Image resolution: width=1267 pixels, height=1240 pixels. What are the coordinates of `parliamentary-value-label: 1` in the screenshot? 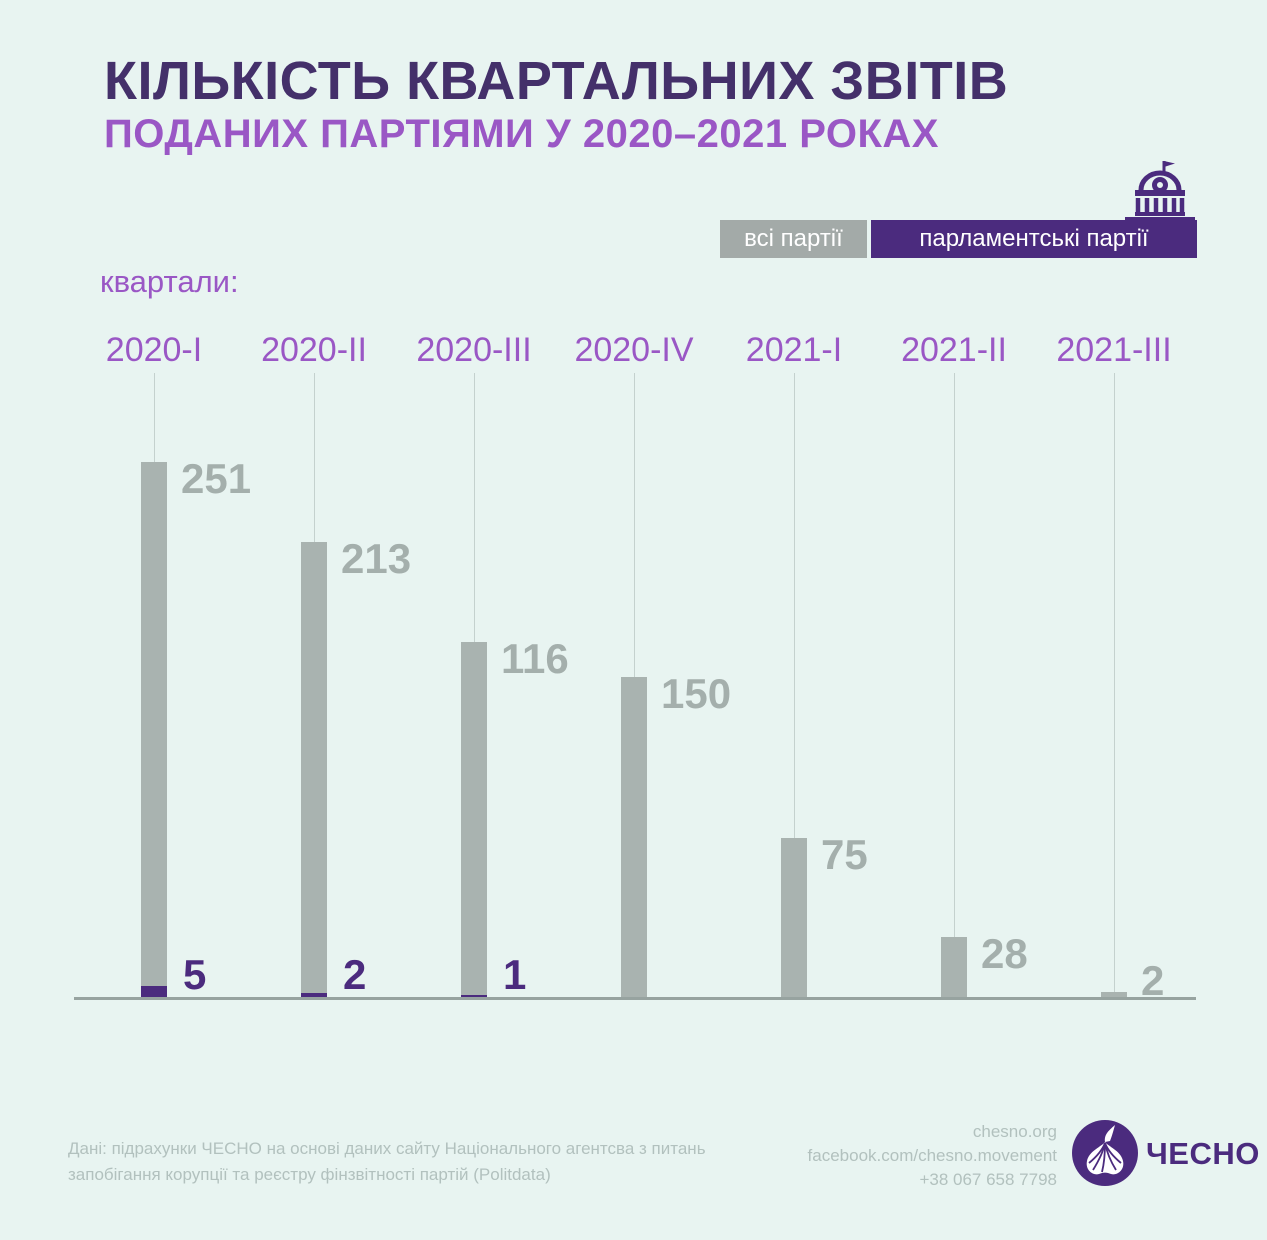 It's located at (515, 974).